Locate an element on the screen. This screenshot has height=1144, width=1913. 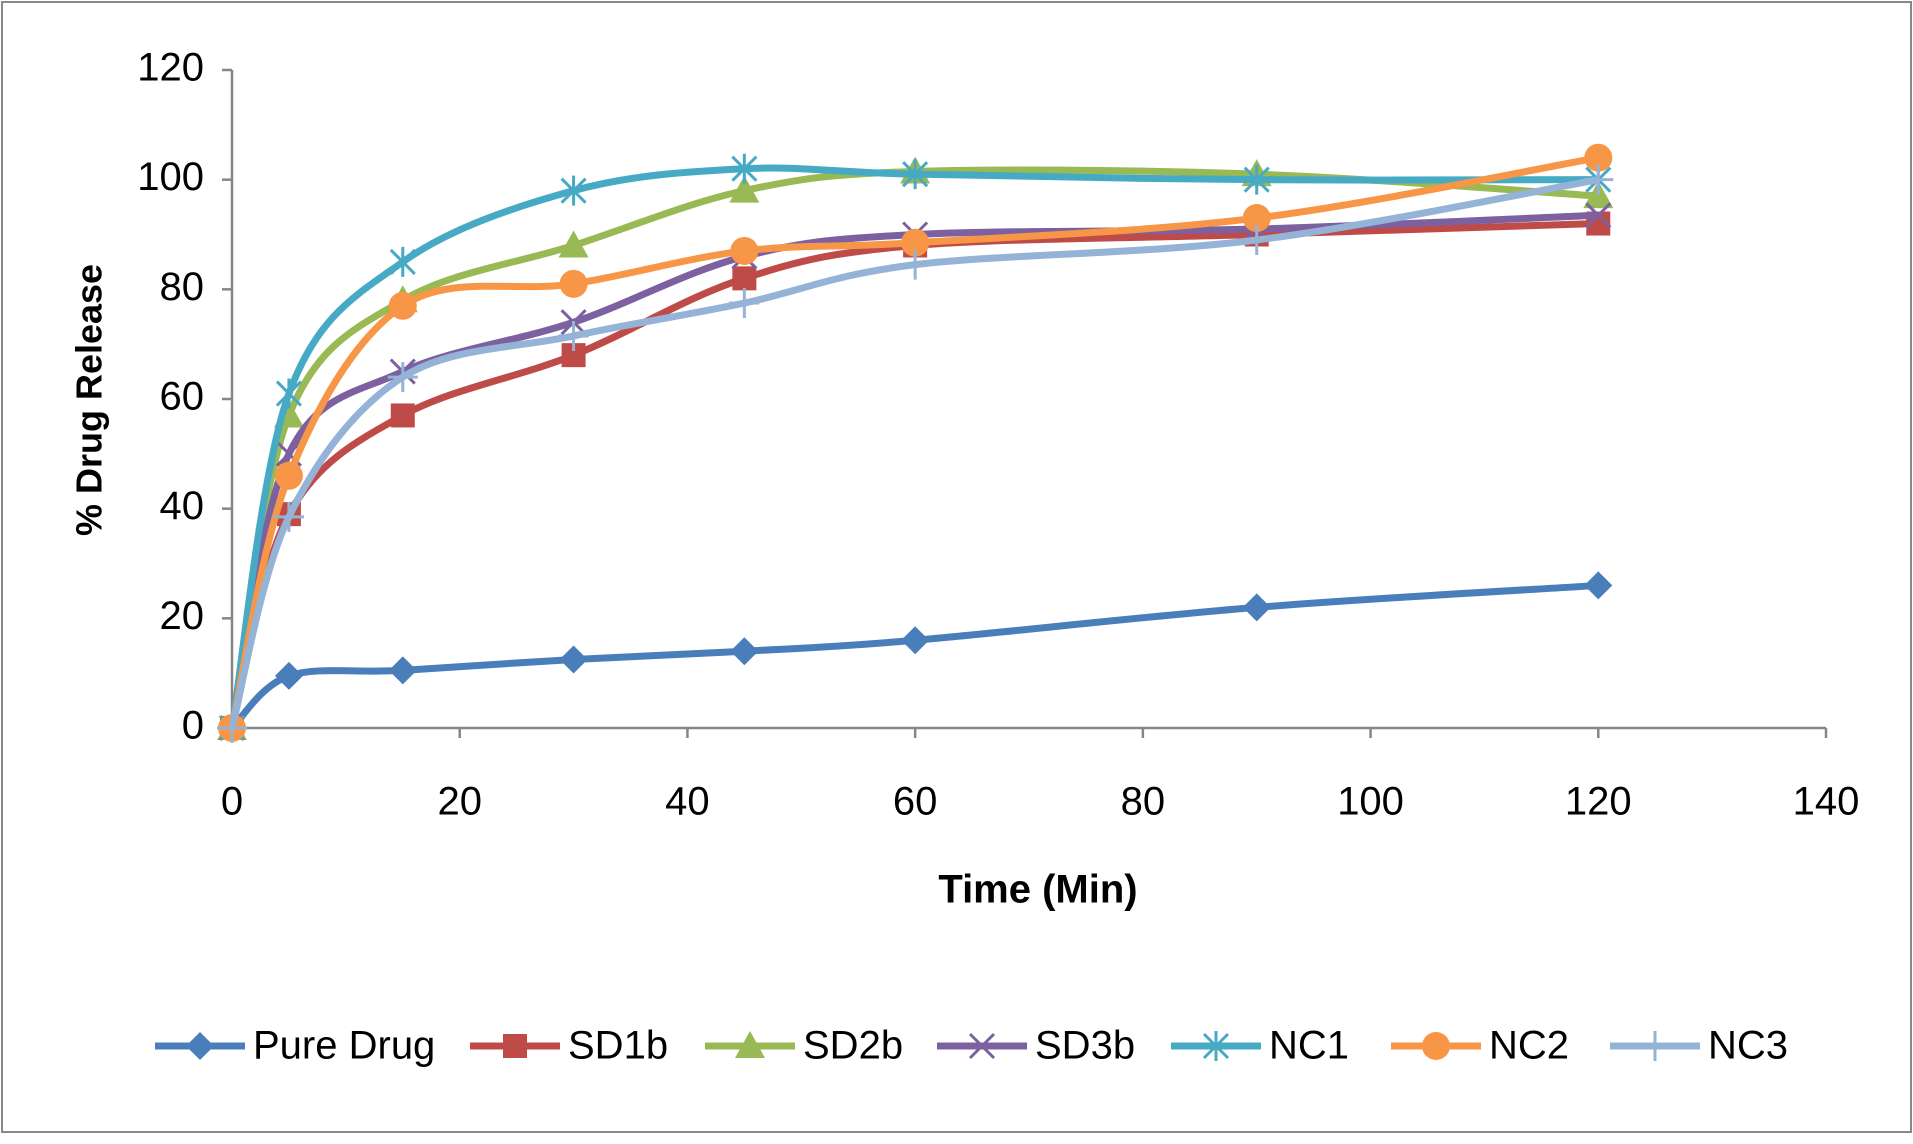
x-tick-label: 120 is located at coordinates (1598, 802).